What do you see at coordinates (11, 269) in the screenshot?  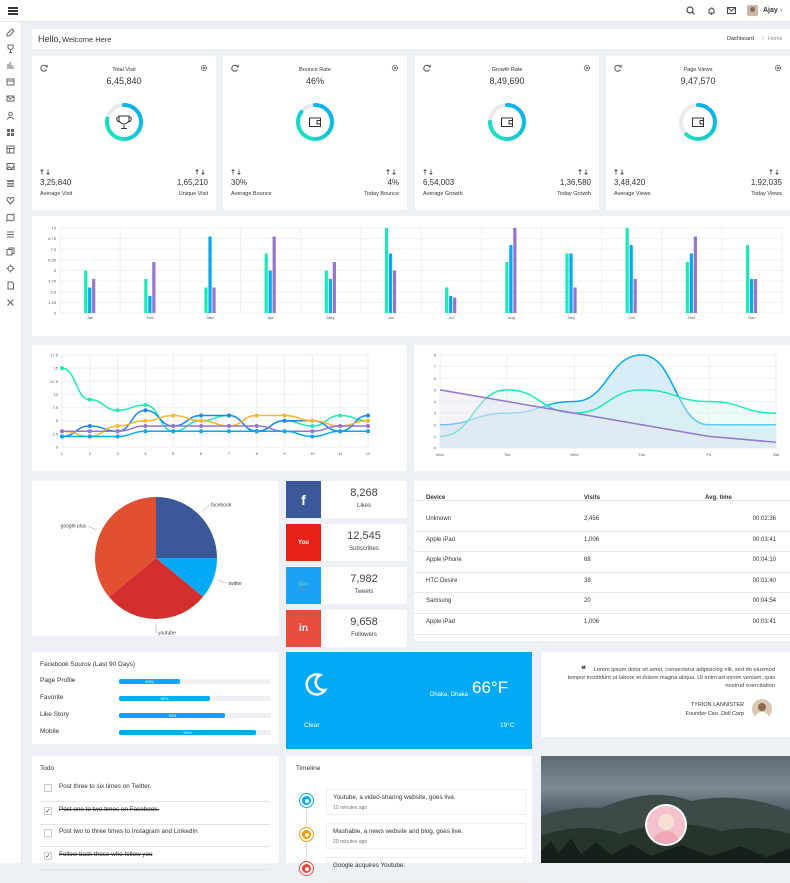 I see `crosshair-icon` at bounding box center [11, 269].